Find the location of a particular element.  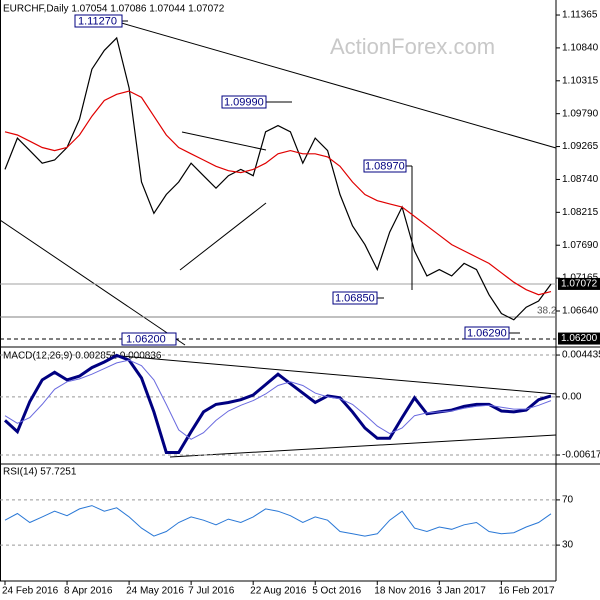

y-tick-label: 70 is located at coordinates (568, 500).